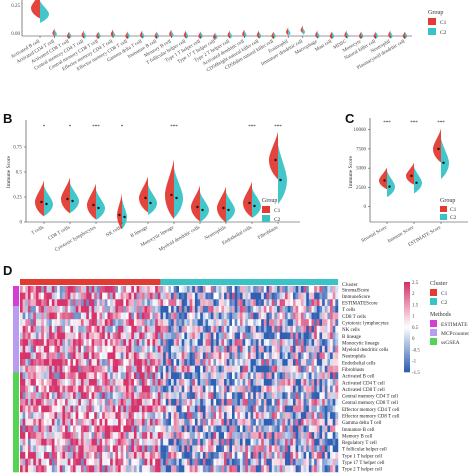 The image size is (474, 474). Describe the element at coordinates (443, 217) in the screenshot. I see `panel-c-legend-c2-swatch` at that location.